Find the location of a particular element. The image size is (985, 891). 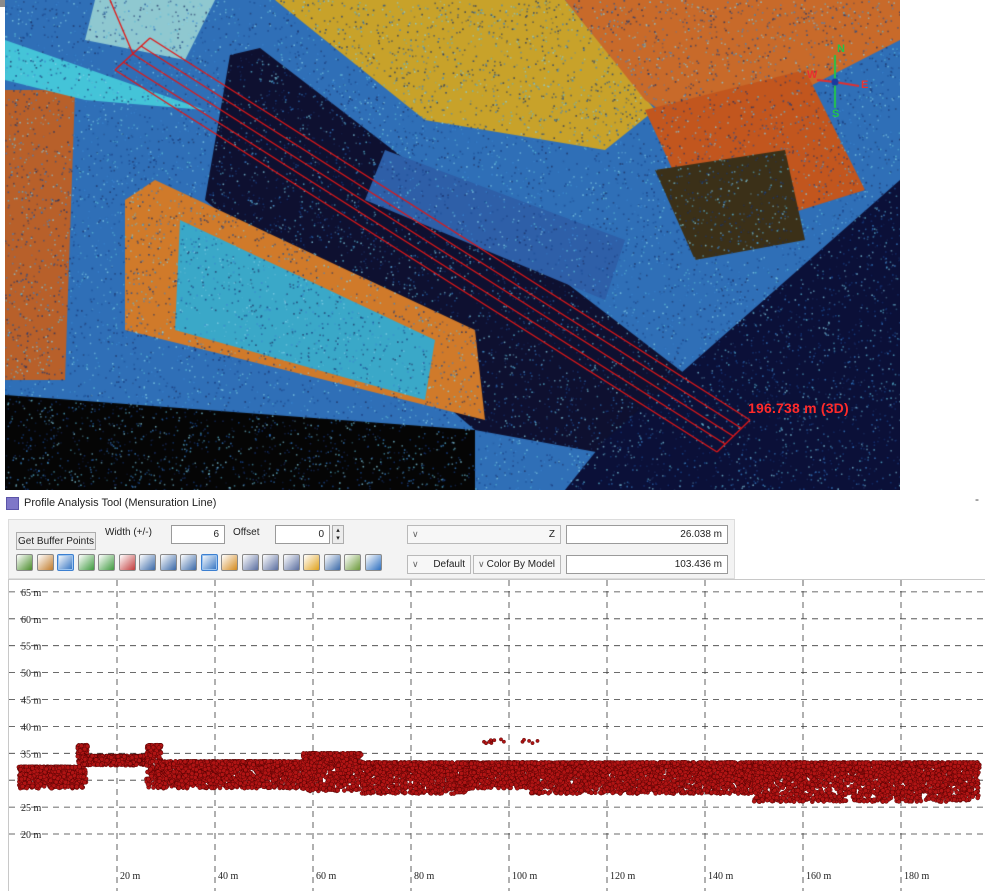

zoom-out-icon is located at coordinates (188, 562).